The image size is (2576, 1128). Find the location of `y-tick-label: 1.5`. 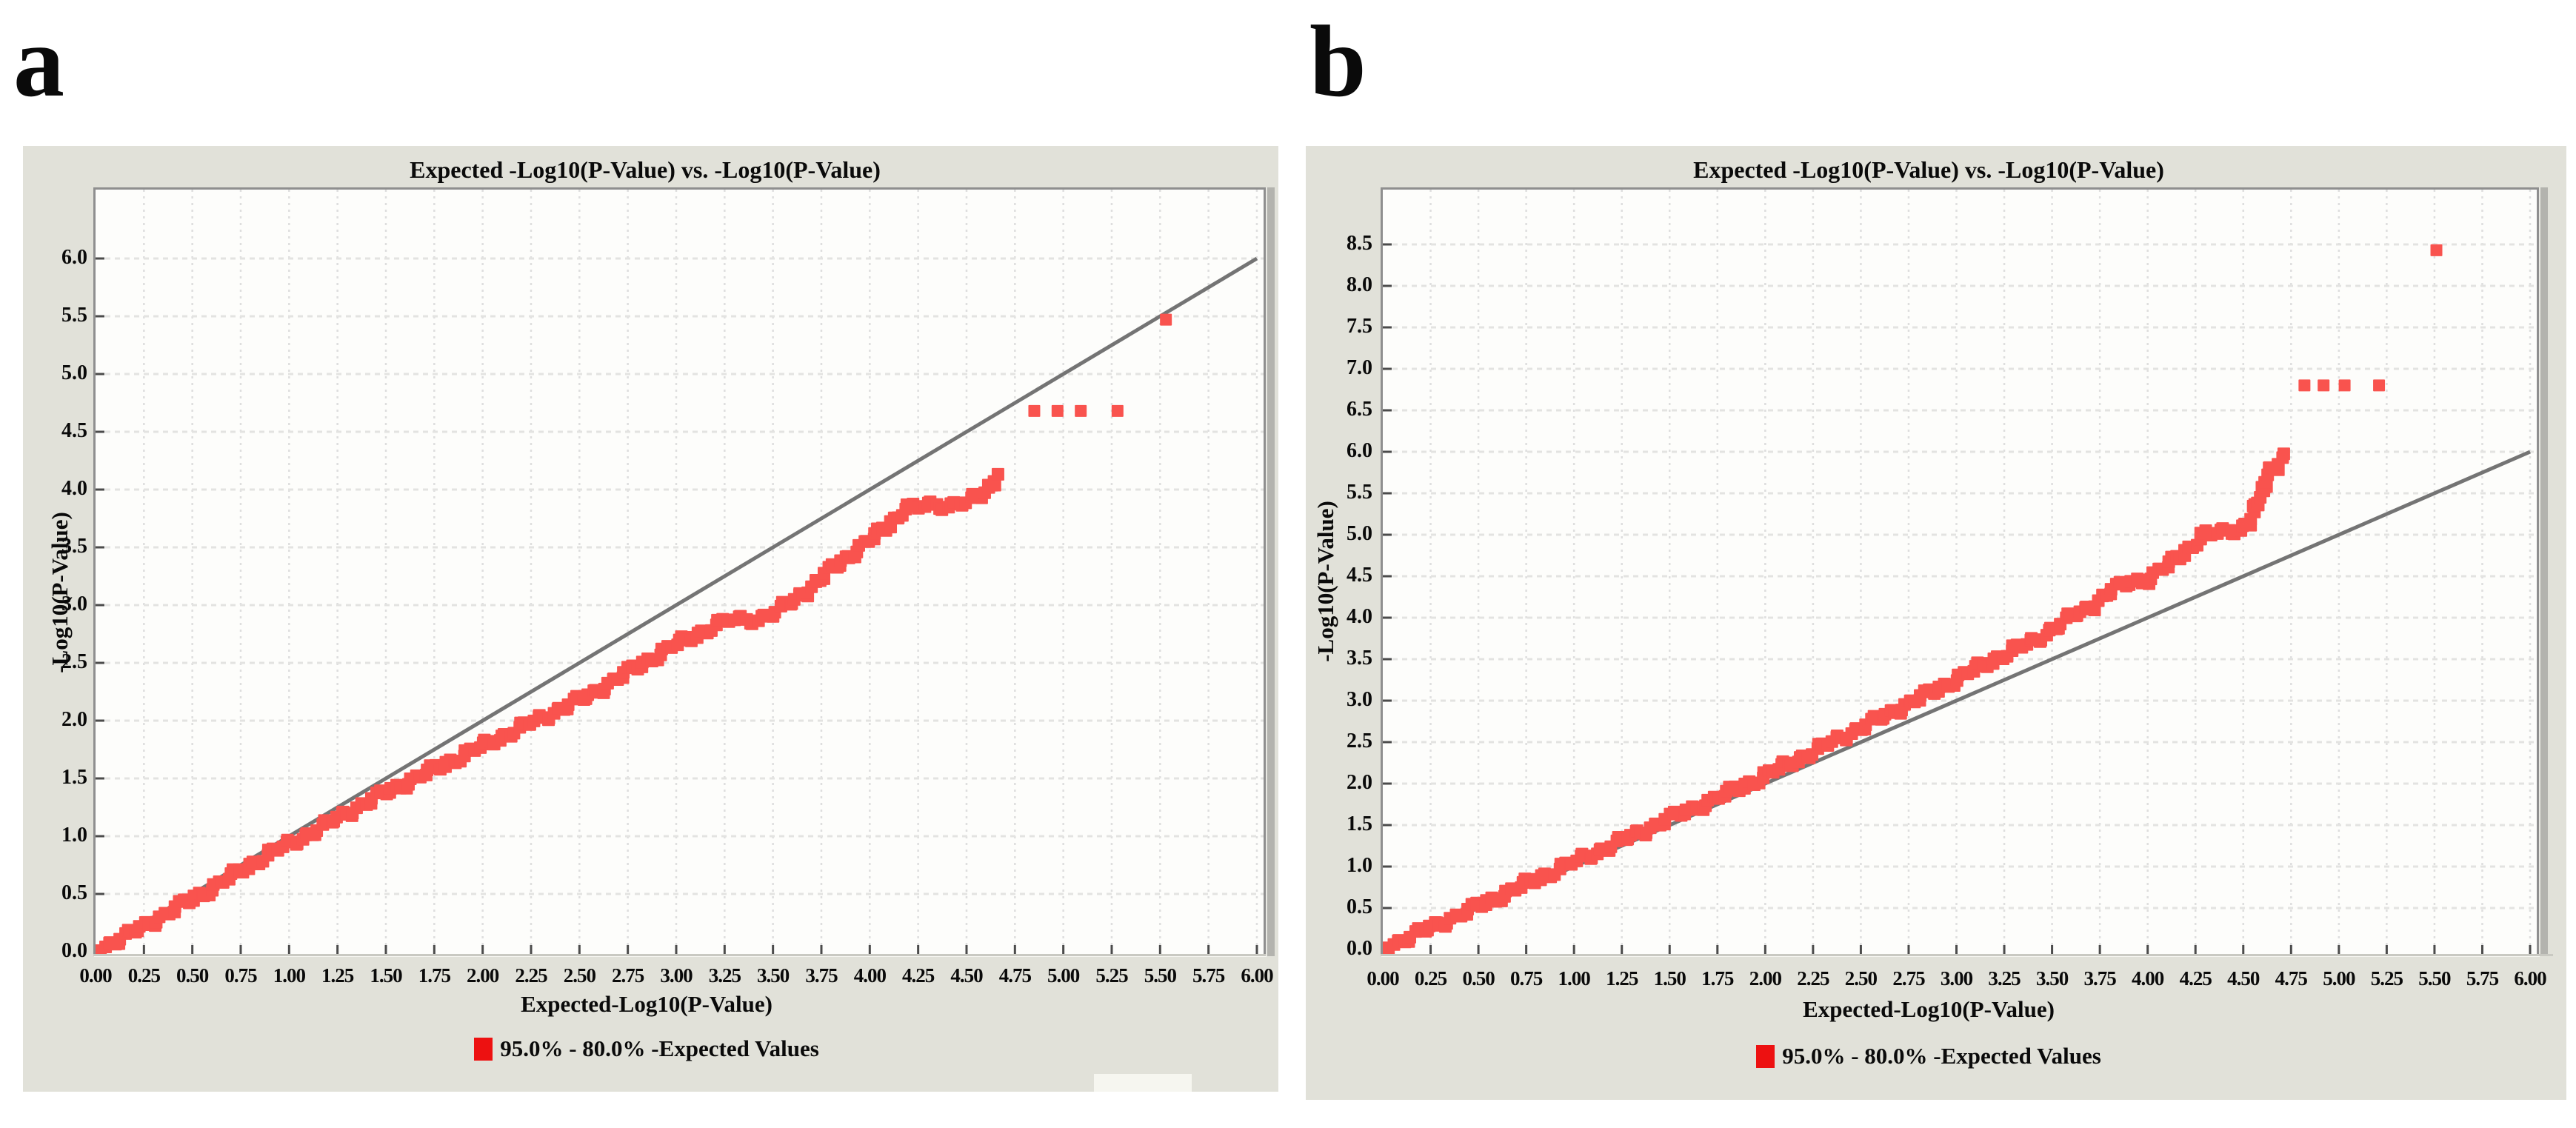

y-tick-label: 1.5 is located at coordinates (1359, 823).